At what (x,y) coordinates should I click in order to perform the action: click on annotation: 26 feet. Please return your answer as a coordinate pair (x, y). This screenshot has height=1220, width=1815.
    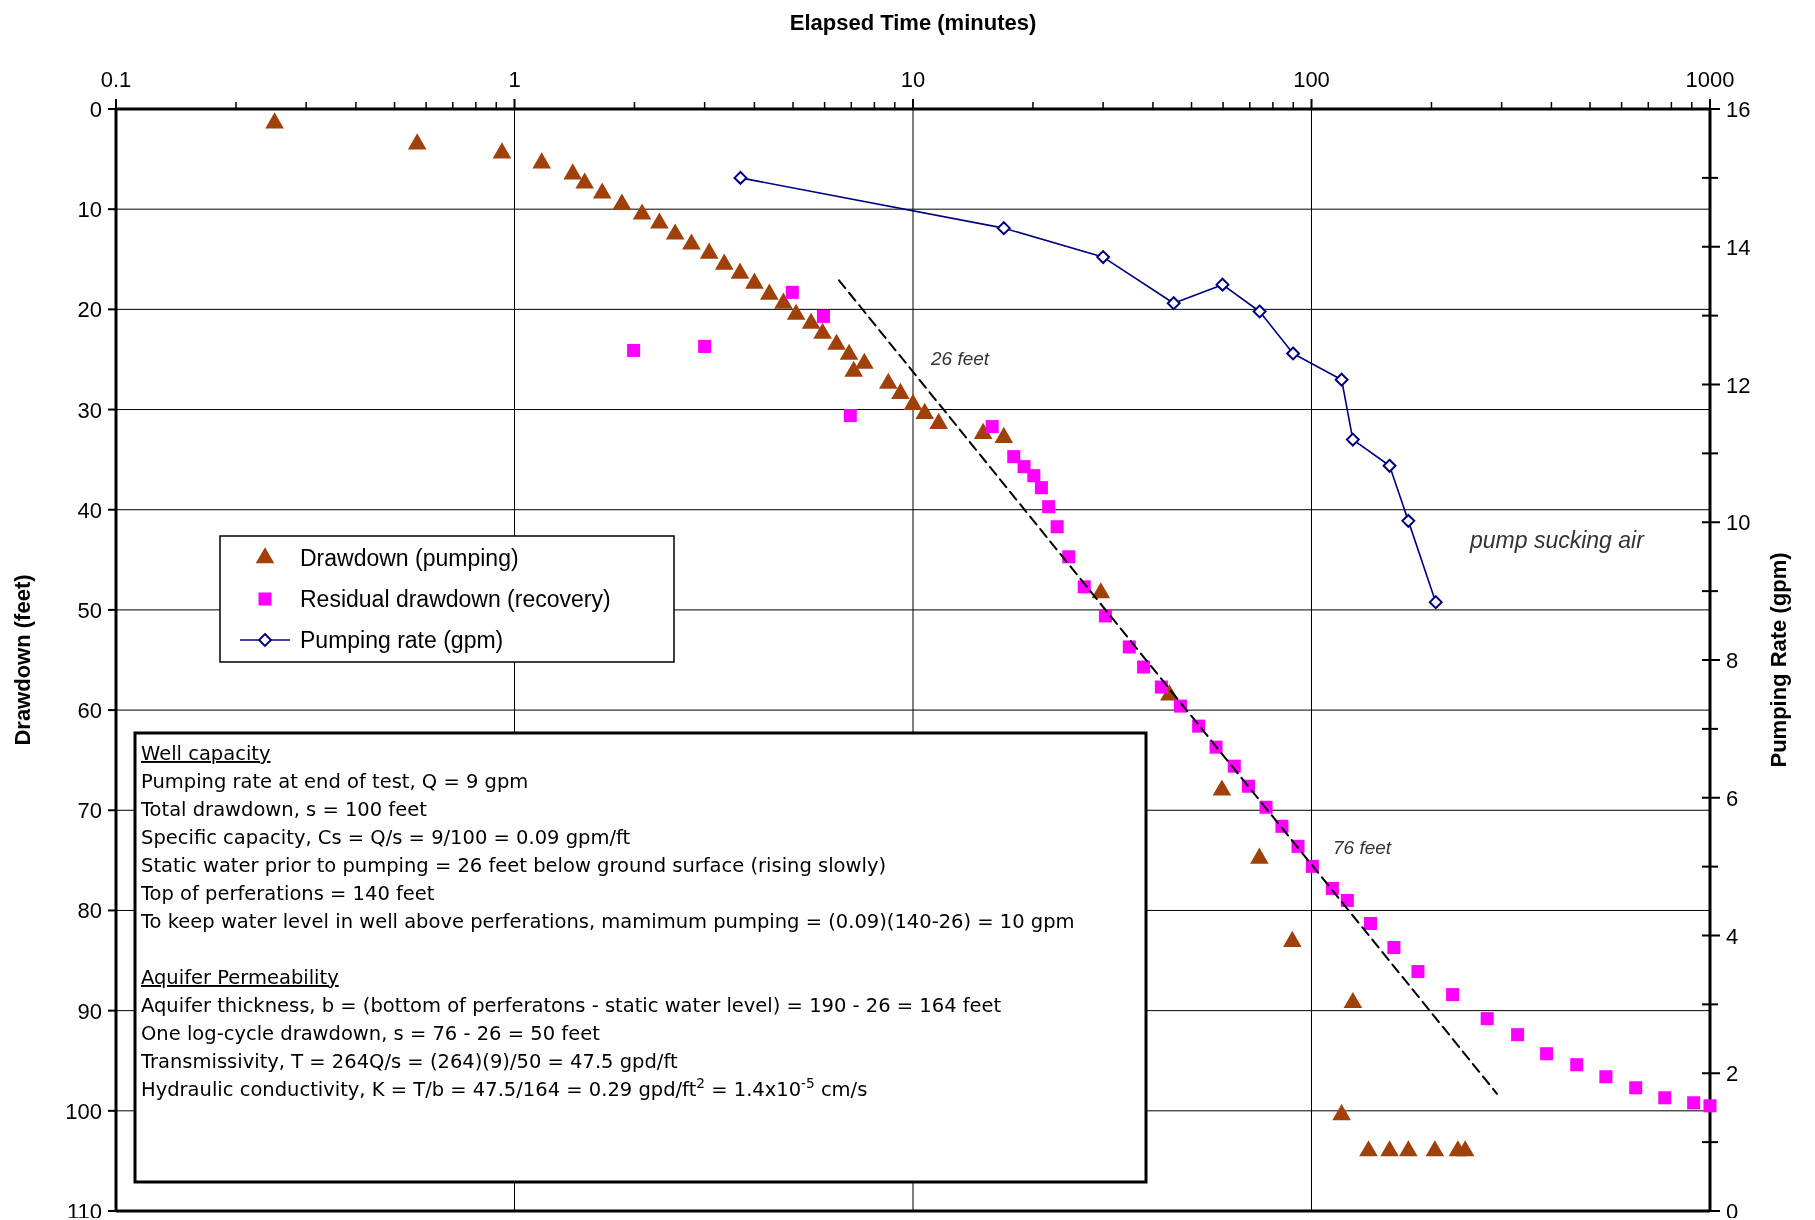
    Looking at the image, I should click on (960, 358).